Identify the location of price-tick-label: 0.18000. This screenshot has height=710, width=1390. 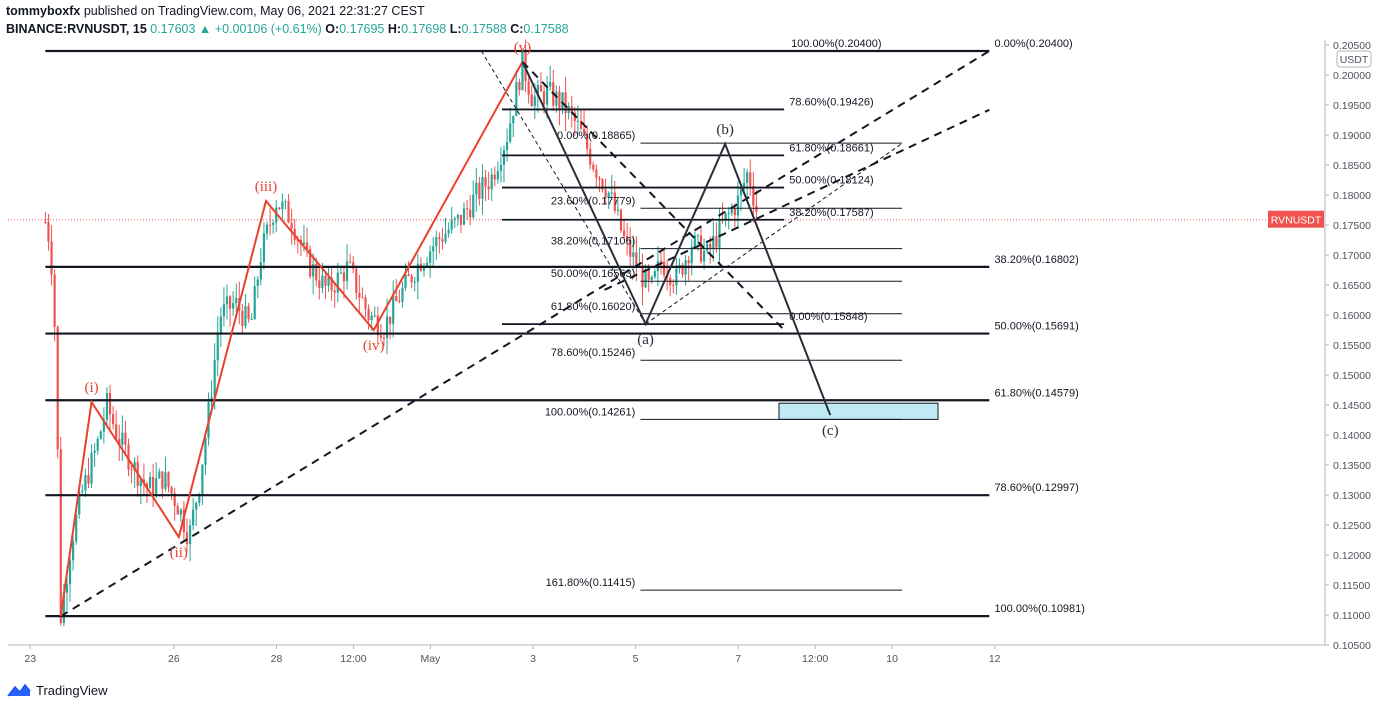
(1352, 196).